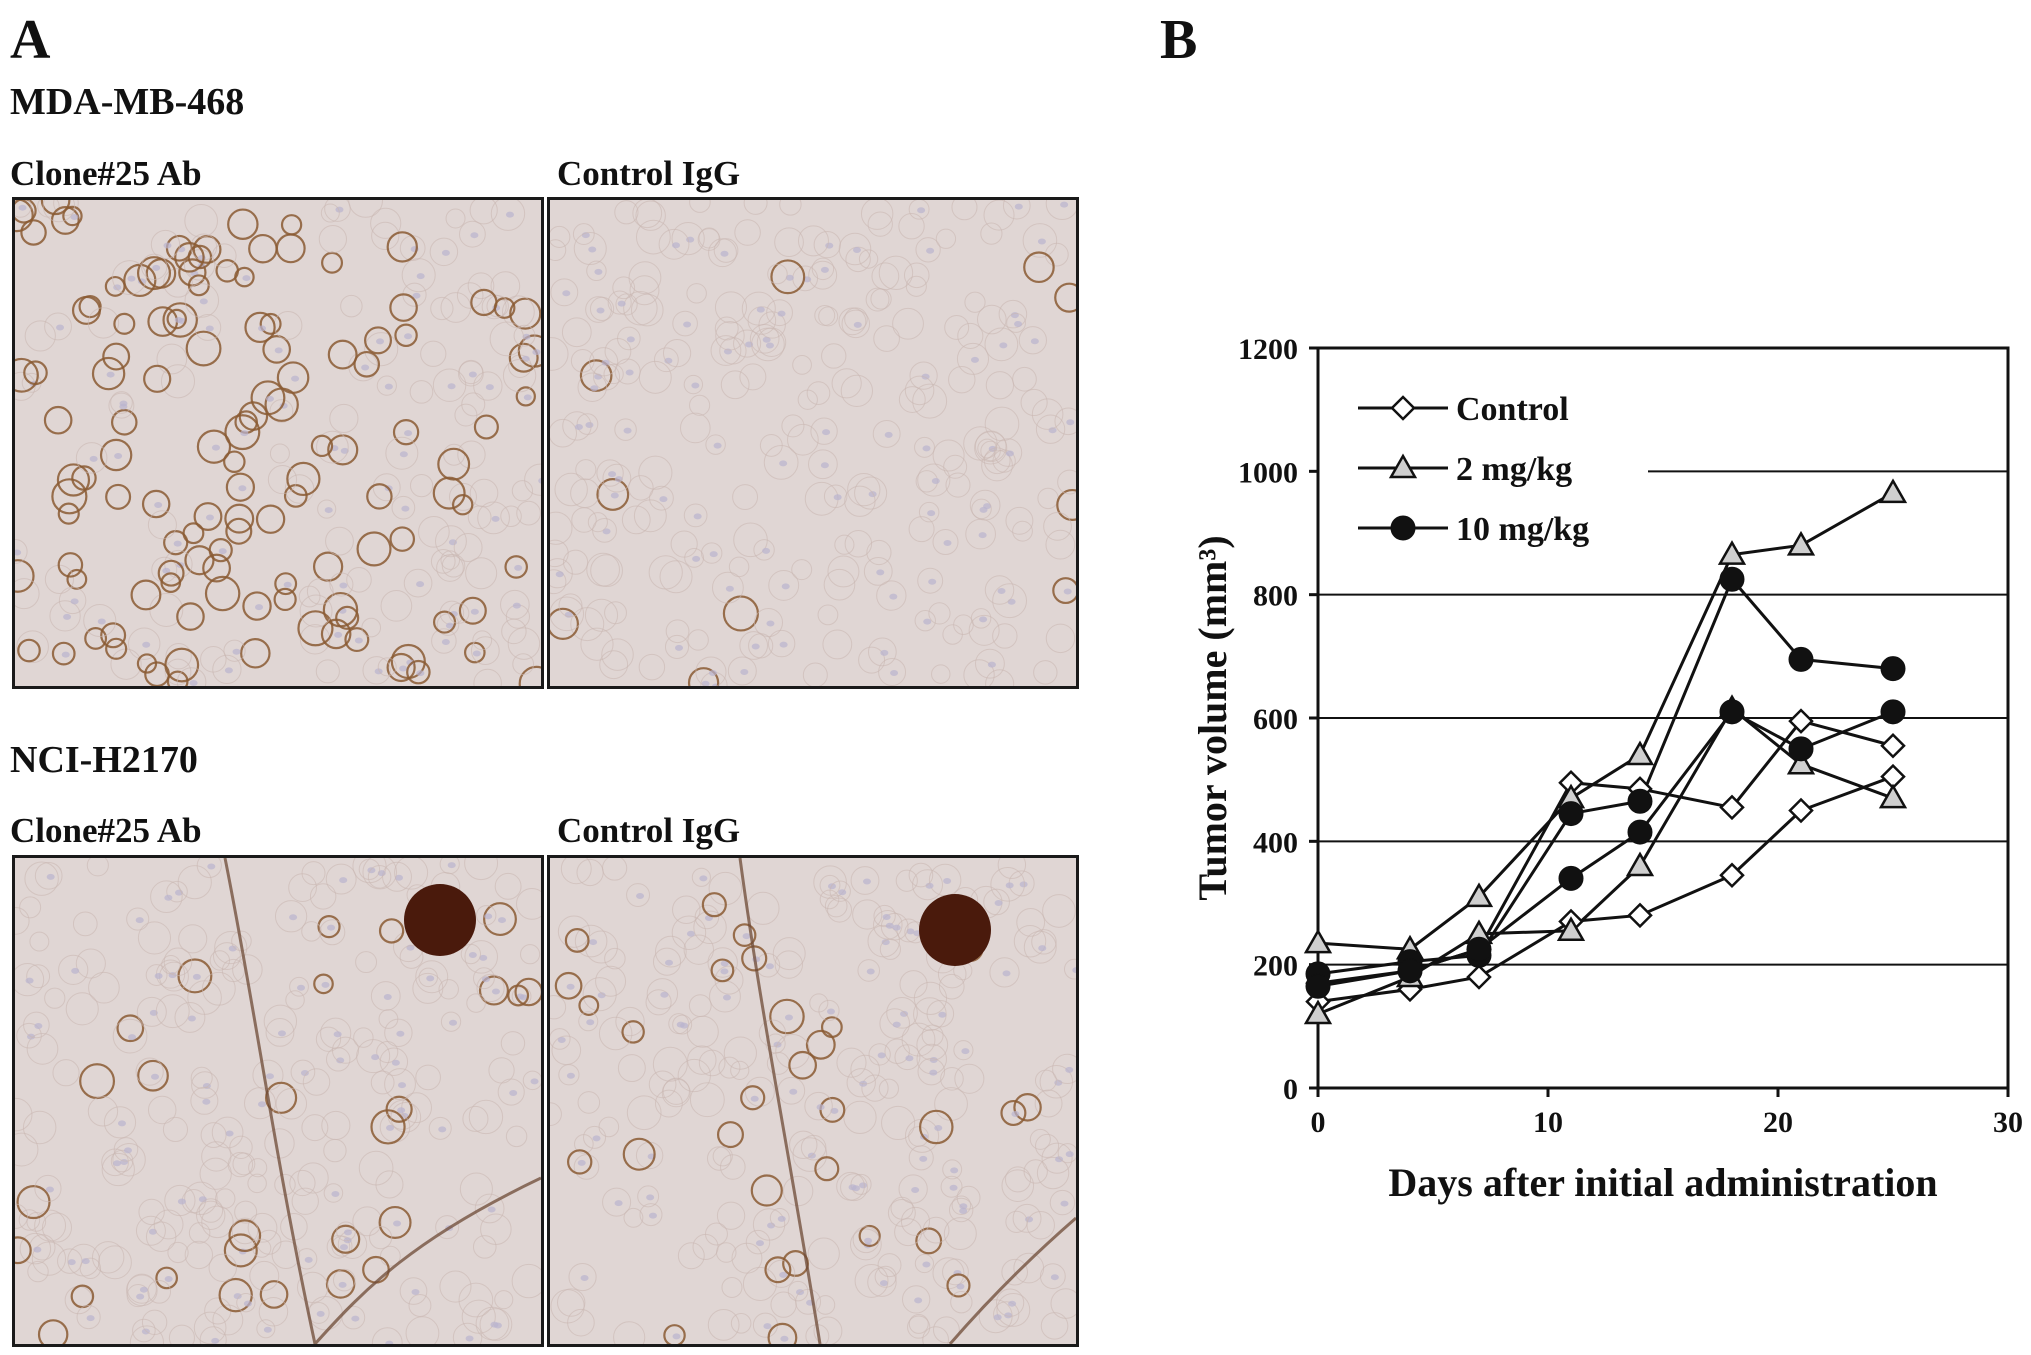  I want to click on legend-label: 2 mg/kg, so click(1514, 469).